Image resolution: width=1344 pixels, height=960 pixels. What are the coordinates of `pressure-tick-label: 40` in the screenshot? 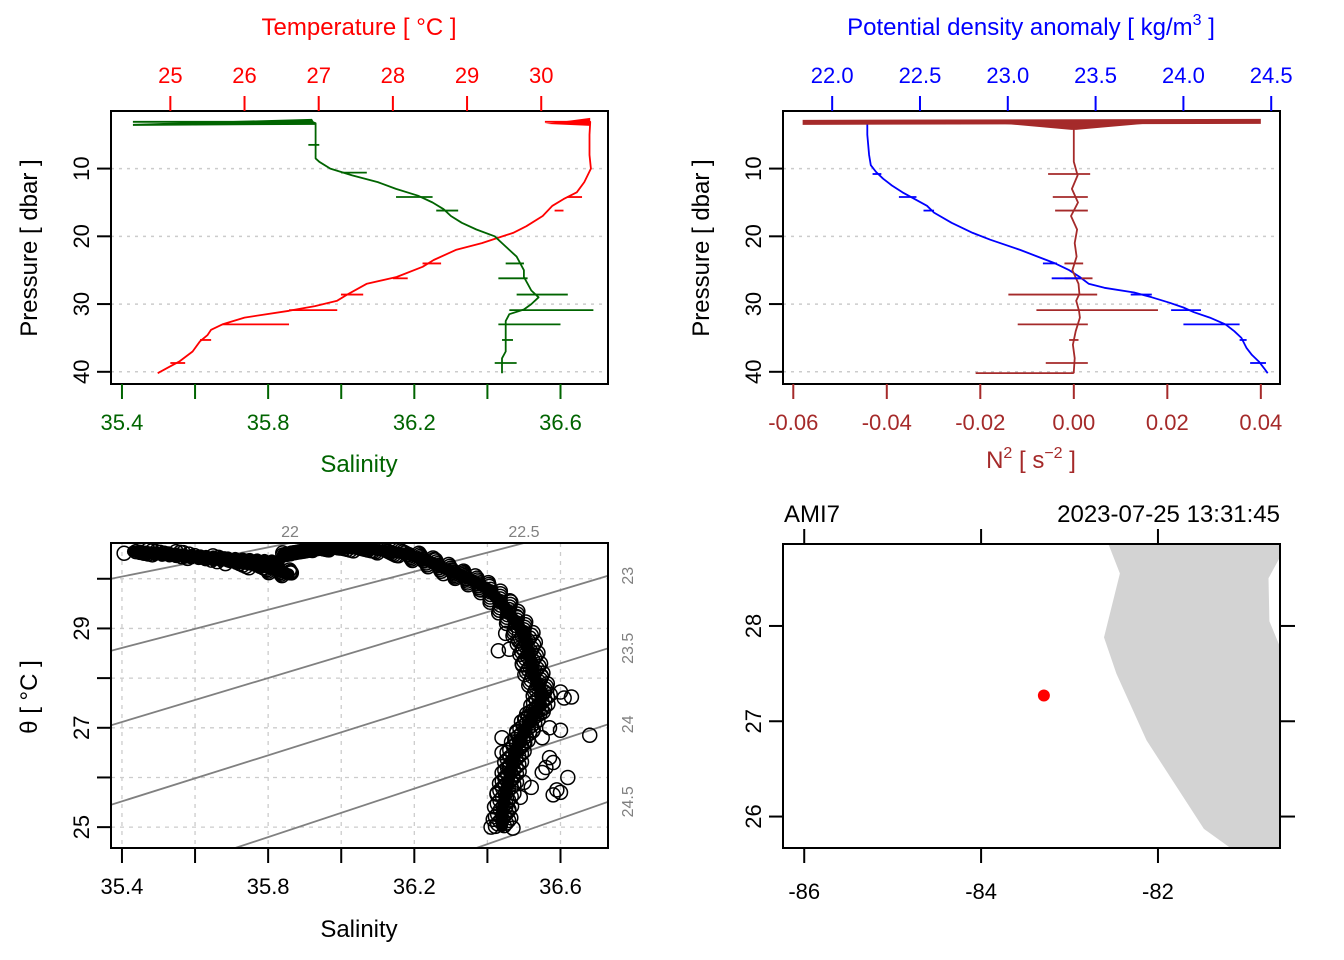 It's located at (81, 372).